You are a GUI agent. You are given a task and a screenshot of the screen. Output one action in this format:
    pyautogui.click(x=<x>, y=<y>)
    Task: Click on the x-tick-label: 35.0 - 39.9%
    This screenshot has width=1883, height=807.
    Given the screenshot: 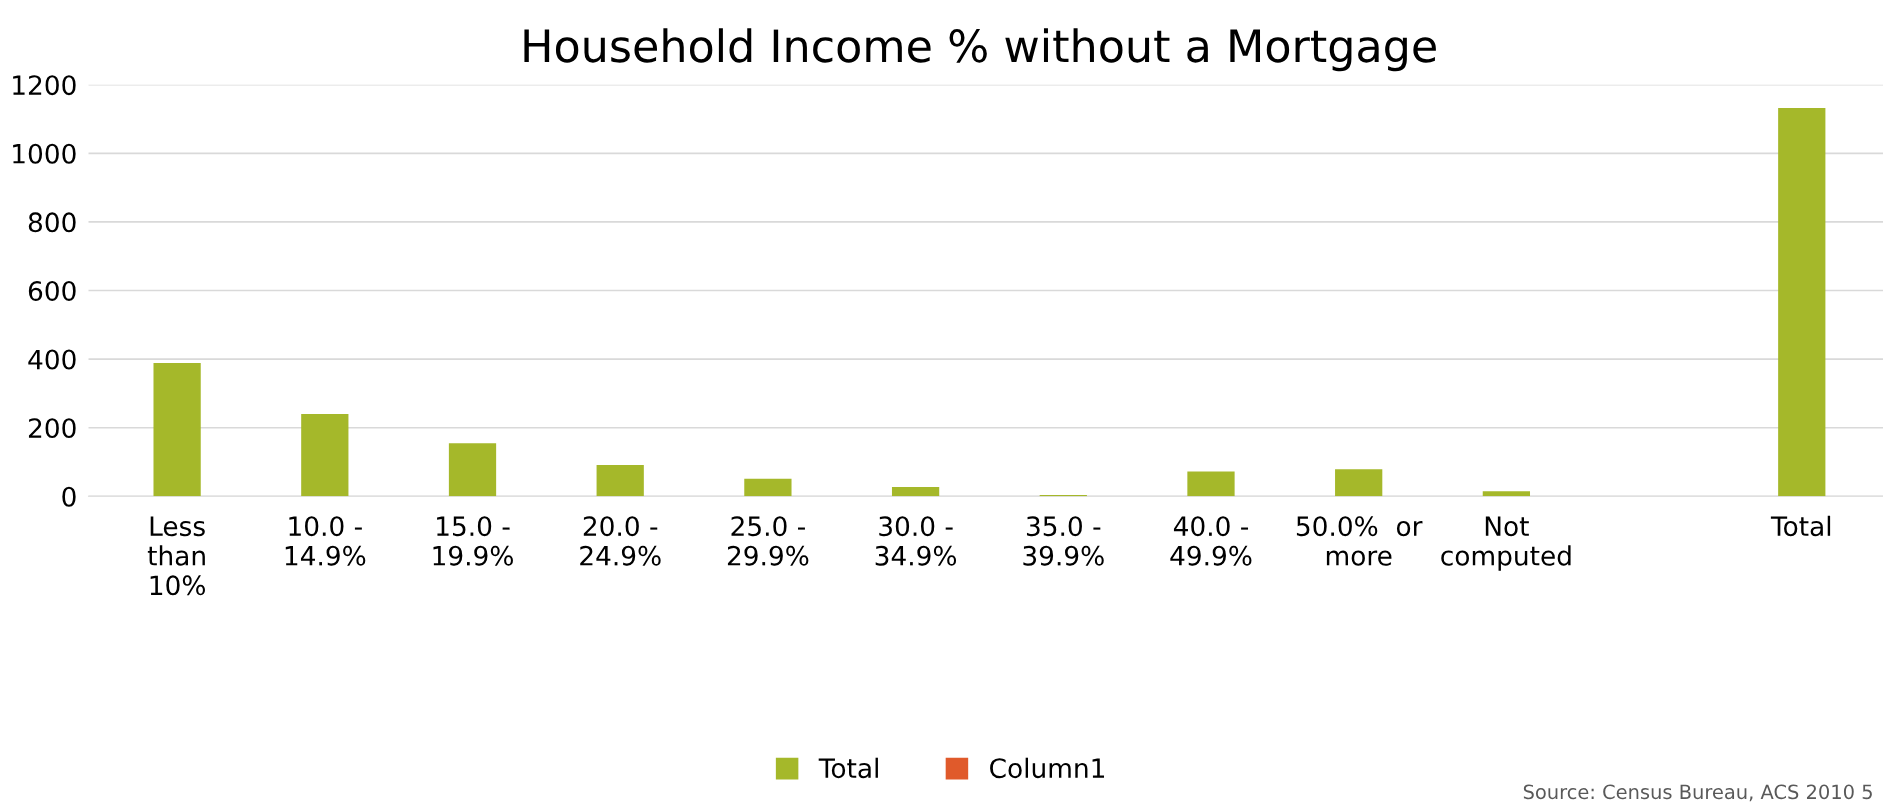 What is the action you would take?
    pyautogui.click(x=1063, y=541)
    